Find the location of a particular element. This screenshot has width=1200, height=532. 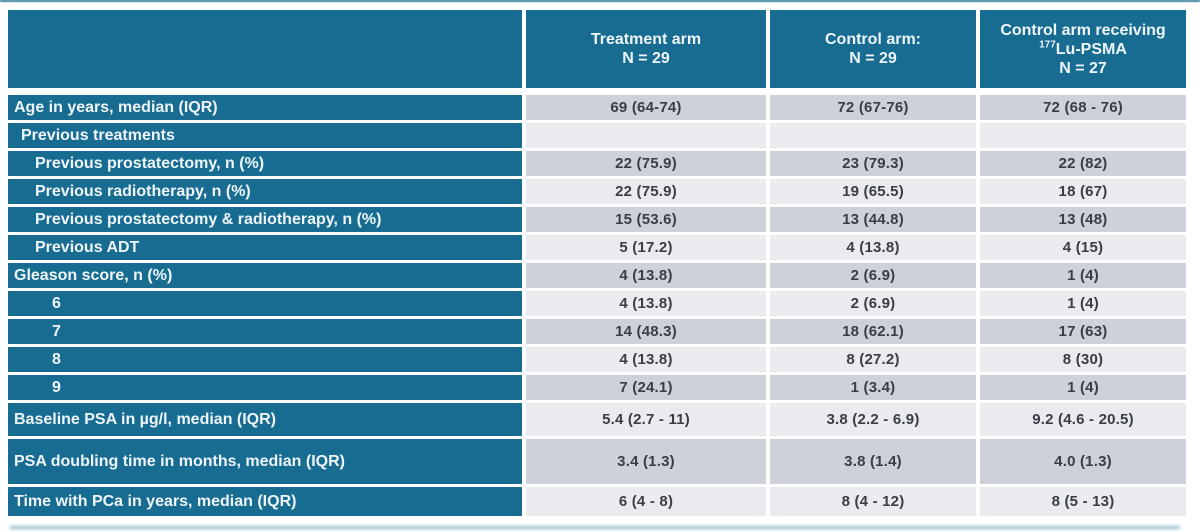

cell-value-text: 23 (79.3) is located at coordinates (873, 163).